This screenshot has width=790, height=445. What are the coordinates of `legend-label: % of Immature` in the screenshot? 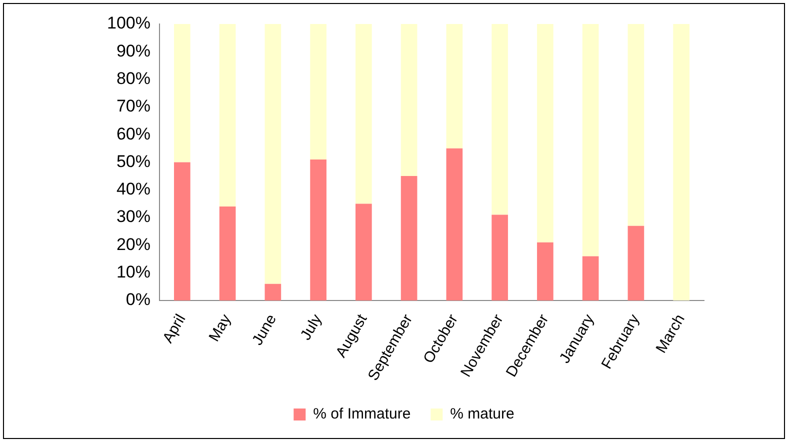 It's located at (362, 414).